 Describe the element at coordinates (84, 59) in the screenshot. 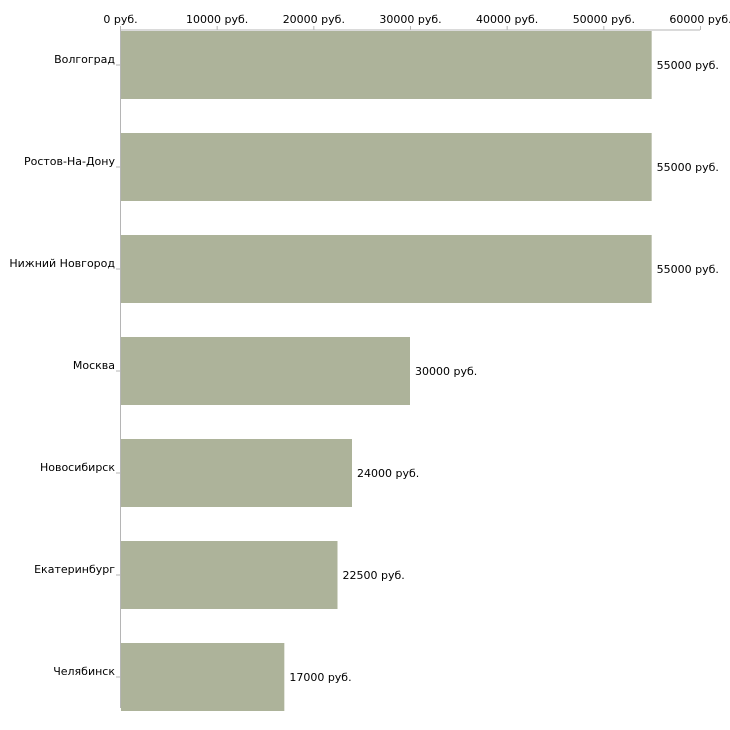

I see `category-label: Волгоград` at that location.